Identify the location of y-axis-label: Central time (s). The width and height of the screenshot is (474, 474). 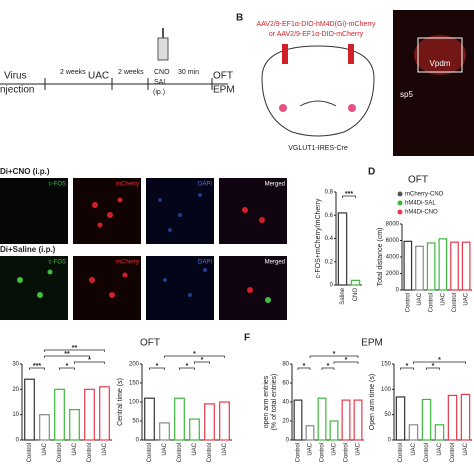
(120, 402).